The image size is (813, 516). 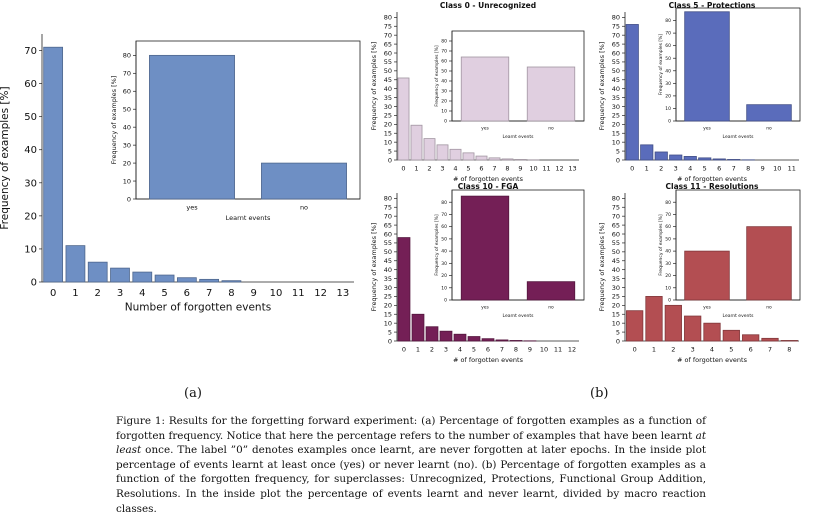 I want to click on b0_main-x-tick-label: 12, so click(x=559, y=169).